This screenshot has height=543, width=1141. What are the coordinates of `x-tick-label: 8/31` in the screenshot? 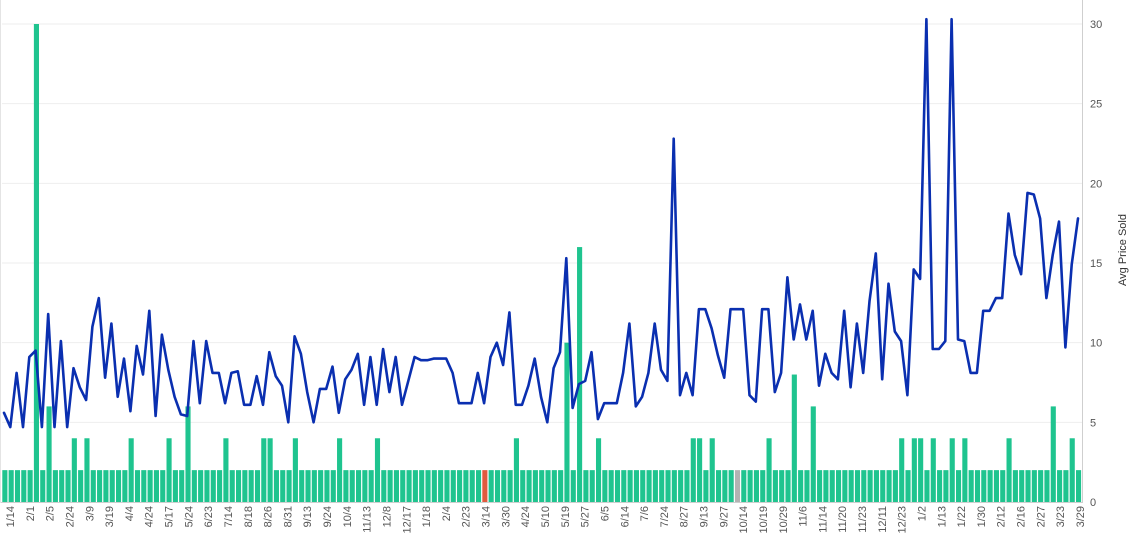 It's located at (288, 516).